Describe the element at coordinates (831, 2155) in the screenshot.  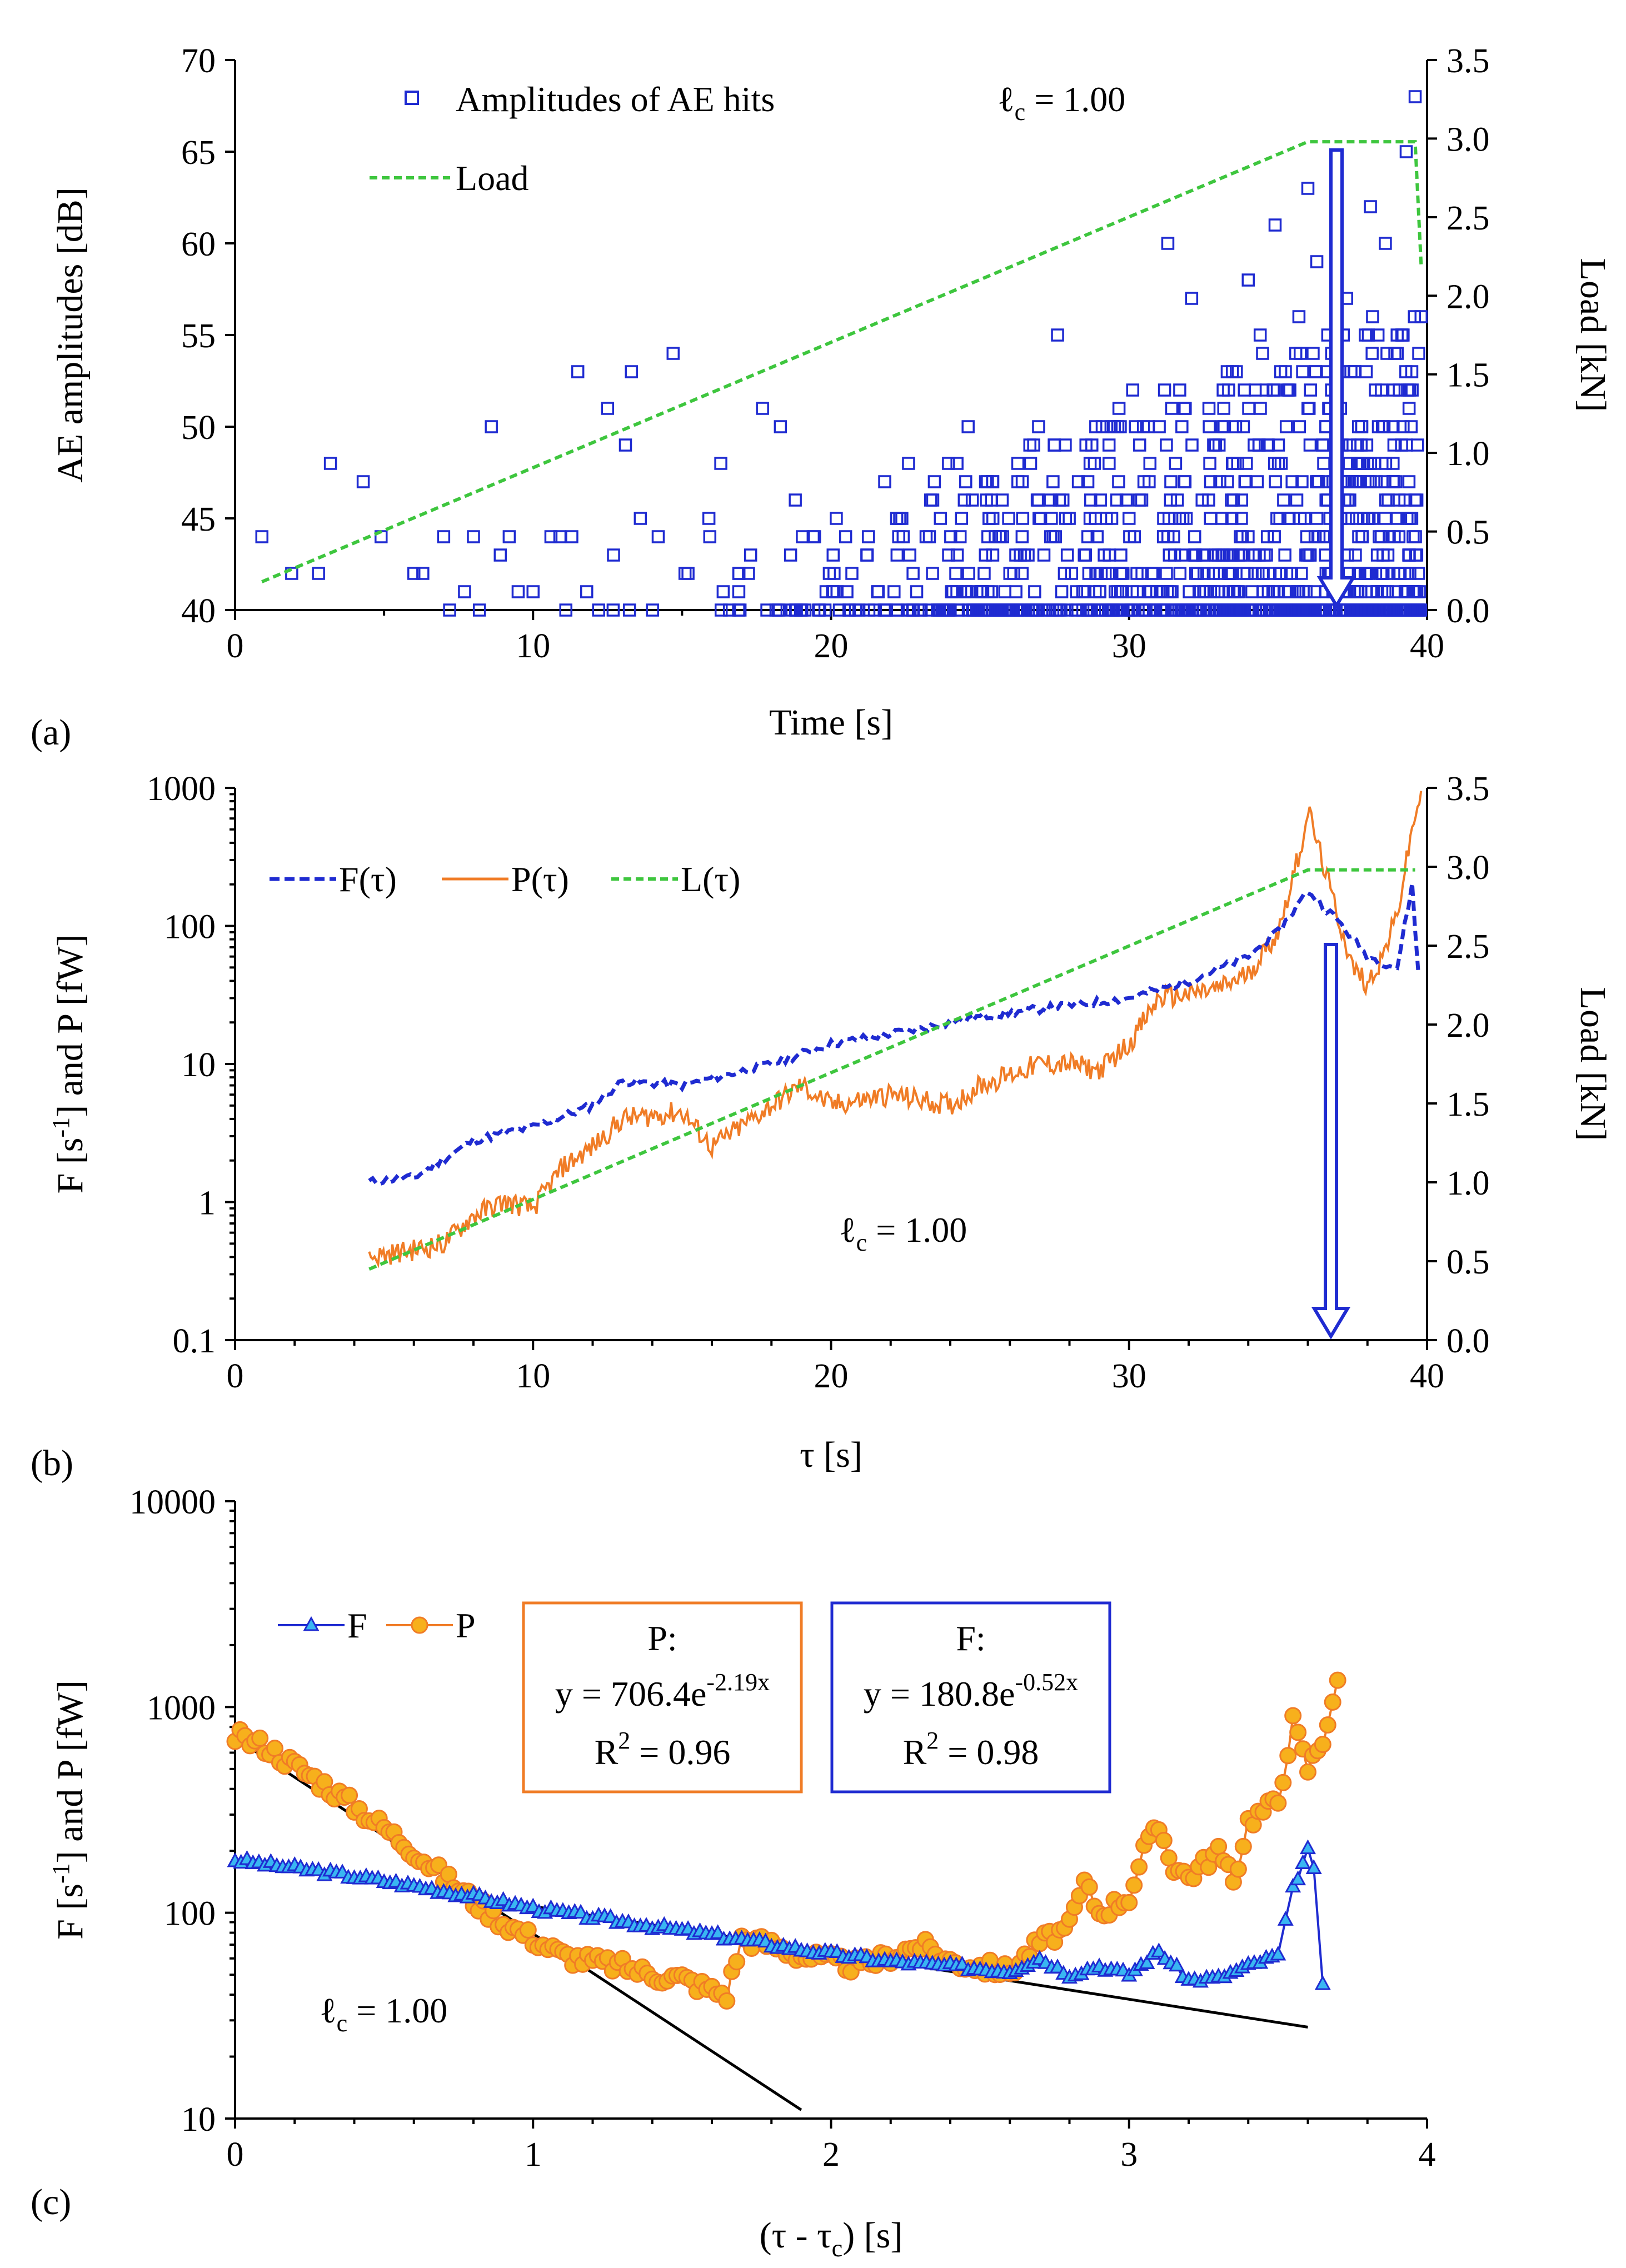
I see `c-x-tick-label: 2` at that location.